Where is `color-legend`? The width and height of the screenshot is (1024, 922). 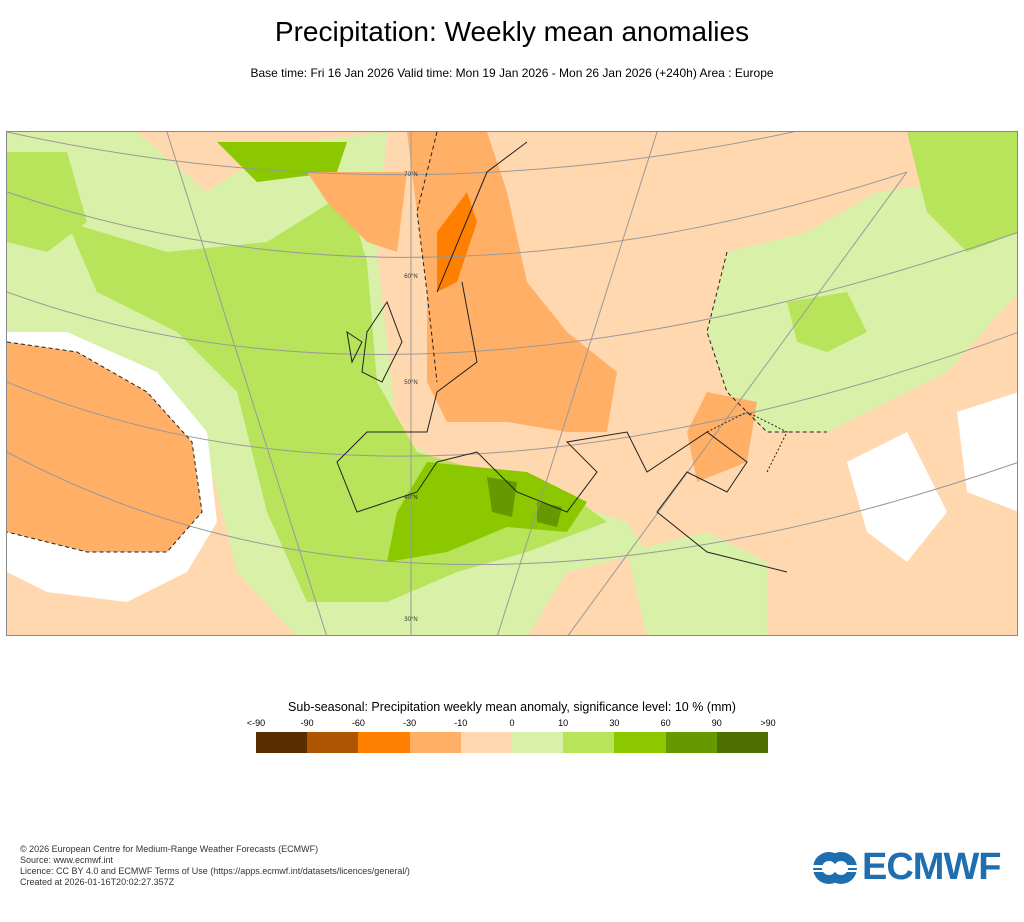 color-legend is located at coordinates (512, 742).